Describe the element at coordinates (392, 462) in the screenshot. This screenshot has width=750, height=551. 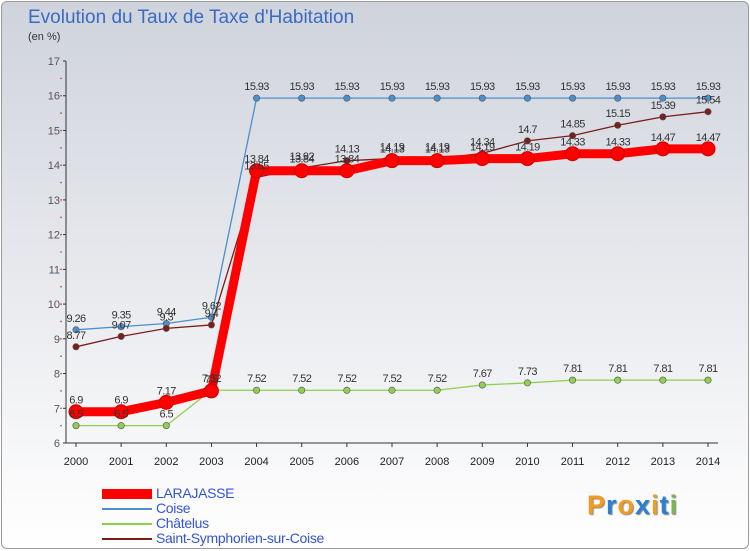
I see `x-tick-label: 2007` at that location.